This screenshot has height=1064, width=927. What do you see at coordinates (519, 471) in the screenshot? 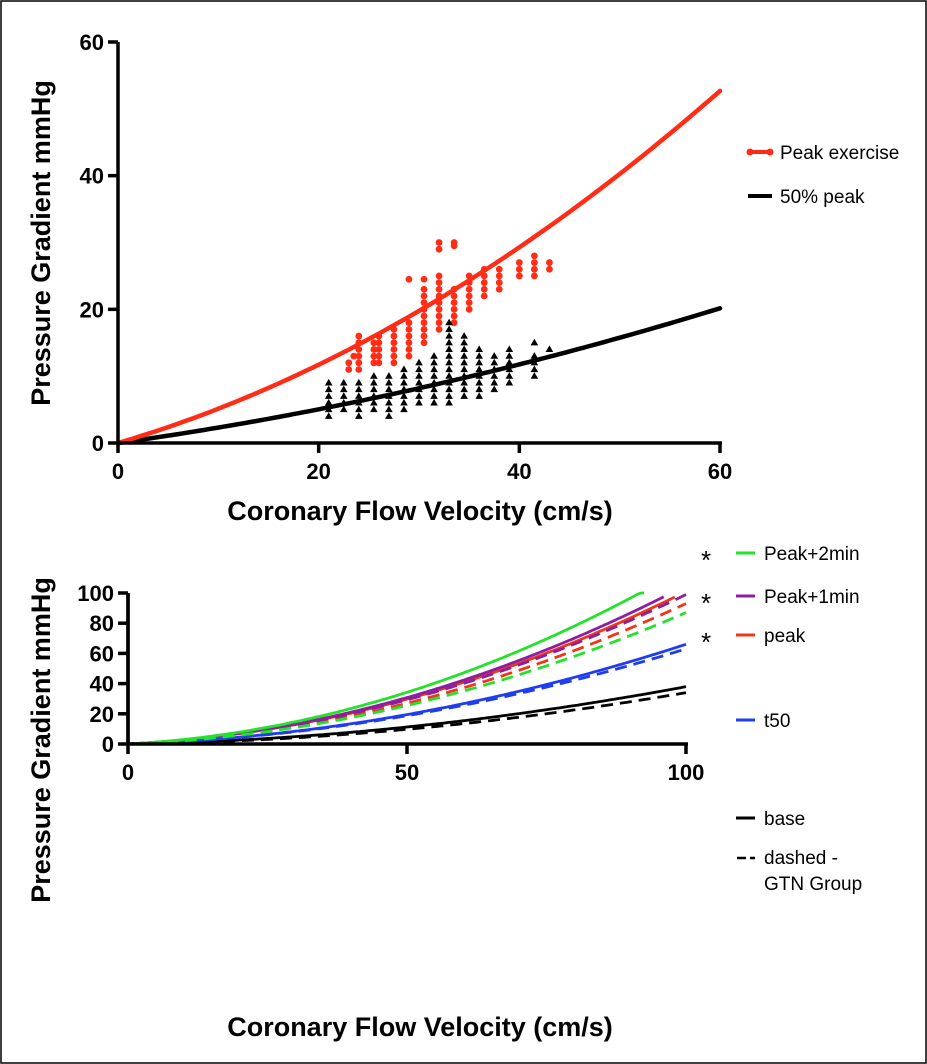
I see `chart1-x-tick-label: 40` at bounding box center [519, 471].